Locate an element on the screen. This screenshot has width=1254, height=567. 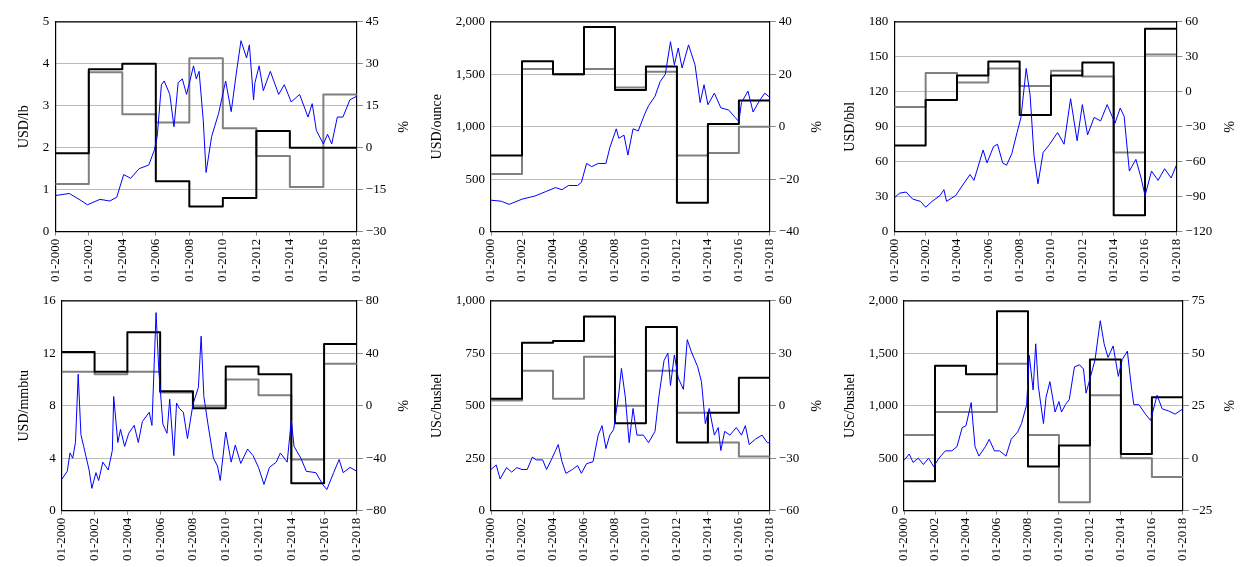
y2-tick-label: −90 is located at coordinates (1195, 196).